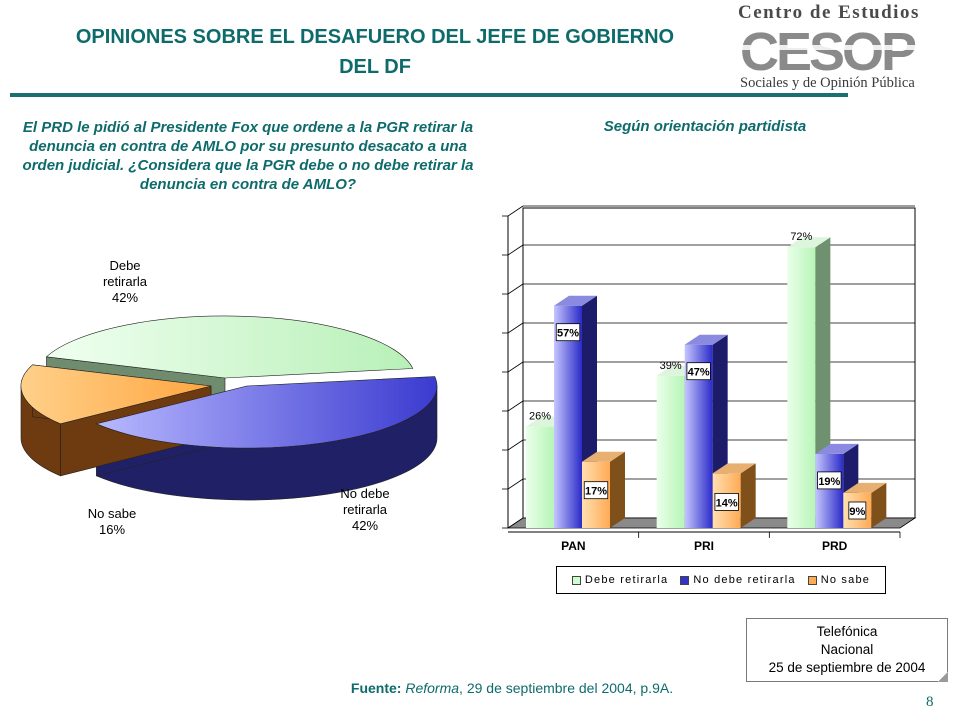 The height and width of the screenshot is (720, 960). I want to click on page-number: 8, so click(930, 702).